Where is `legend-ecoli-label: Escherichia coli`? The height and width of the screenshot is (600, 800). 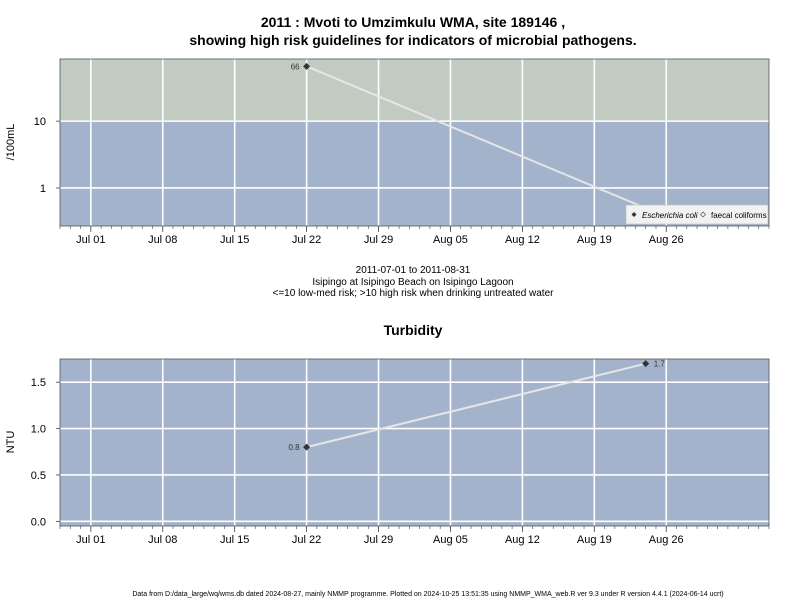
legend-ecoli-label: Escherichia coli is located at coordinates (670, 215).